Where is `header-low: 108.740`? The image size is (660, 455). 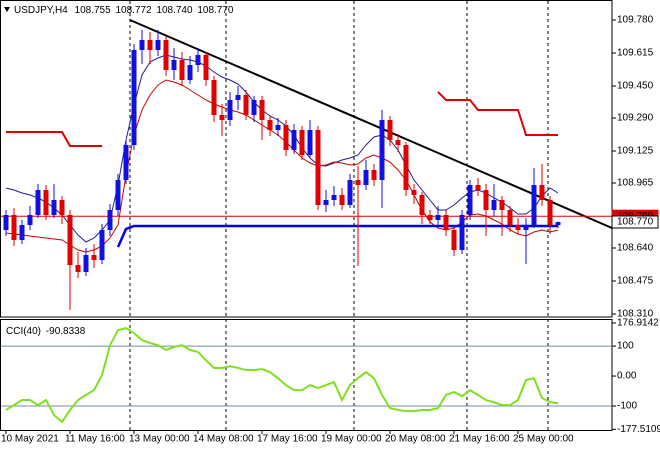
header-low: 108.740 is located at coordinates (174, 10).